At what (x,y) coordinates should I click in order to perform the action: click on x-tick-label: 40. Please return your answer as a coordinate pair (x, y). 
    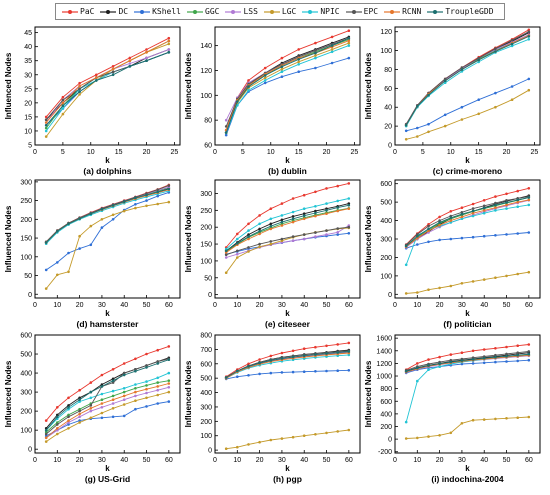
    Looking at the image, I should click on (124, 460).